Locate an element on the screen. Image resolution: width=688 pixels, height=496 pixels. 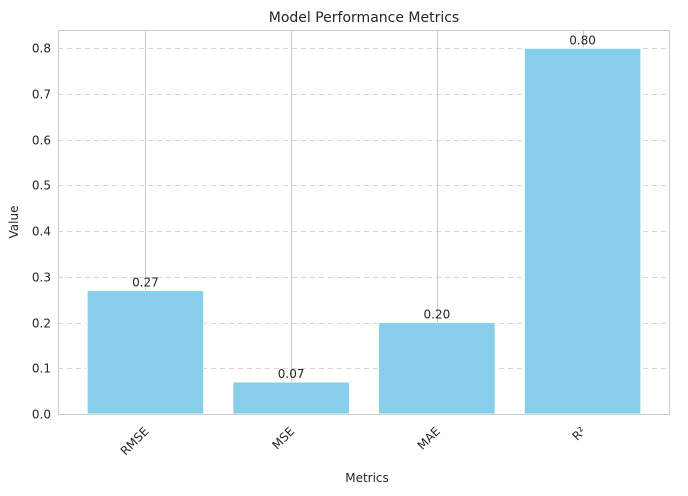
y-tick-label: 0.3 is located at coordinates (41, 278).